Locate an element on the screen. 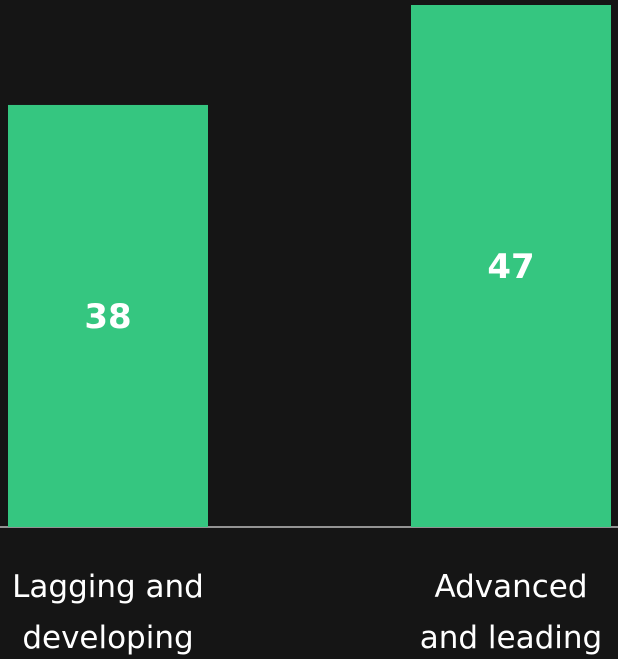 This screenshot has width=618, height=659. category-label-1-line-1: and leading is located at coordinates (511, 638).